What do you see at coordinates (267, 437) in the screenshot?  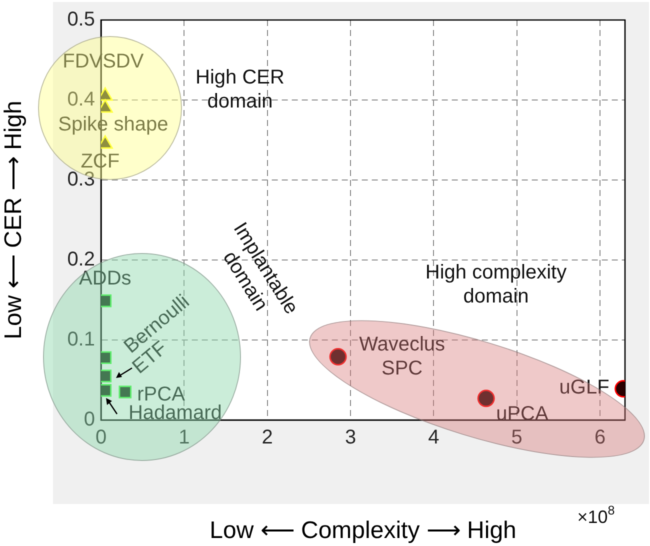 I see `x-tick-label: 2` at bounding box center [267, 437].